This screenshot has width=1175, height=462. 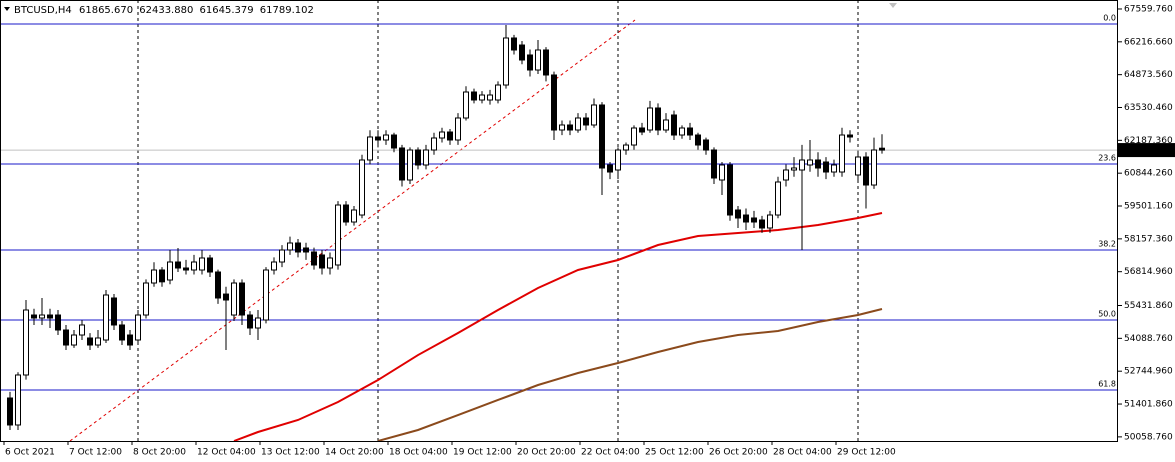 I want to click on last-price-label: 61789.102, so click(x=1146, y=151).